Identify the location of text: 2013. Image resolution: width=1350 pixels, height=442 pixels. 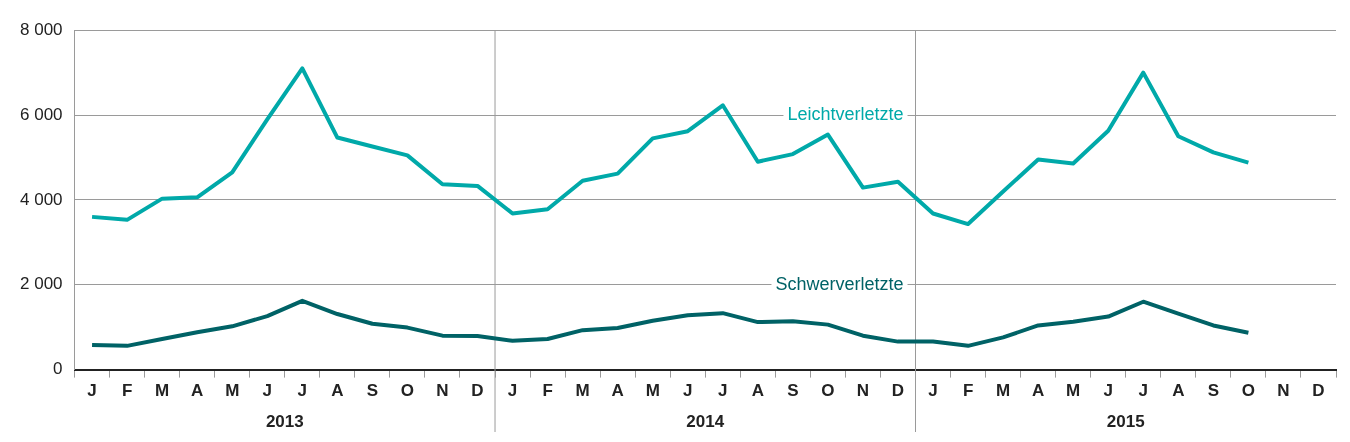
(284, 421).